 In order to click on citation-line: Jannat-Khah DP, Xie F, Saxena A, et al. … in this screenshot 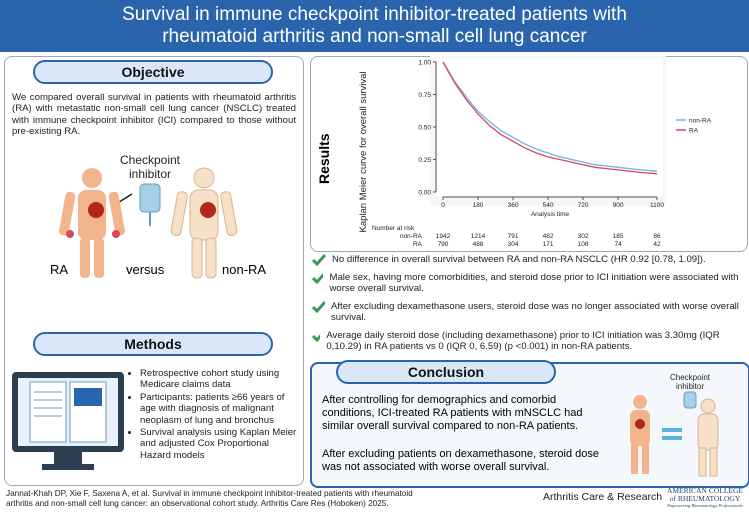, I will do `click(209, 493)`.